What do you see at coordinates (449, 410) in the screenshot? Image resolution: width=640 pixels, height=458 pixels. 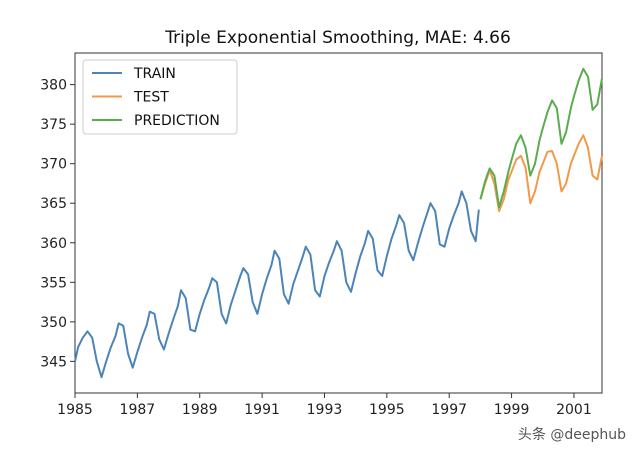 I see `x-tick-label: 1997` at bounding box center [449, 410].